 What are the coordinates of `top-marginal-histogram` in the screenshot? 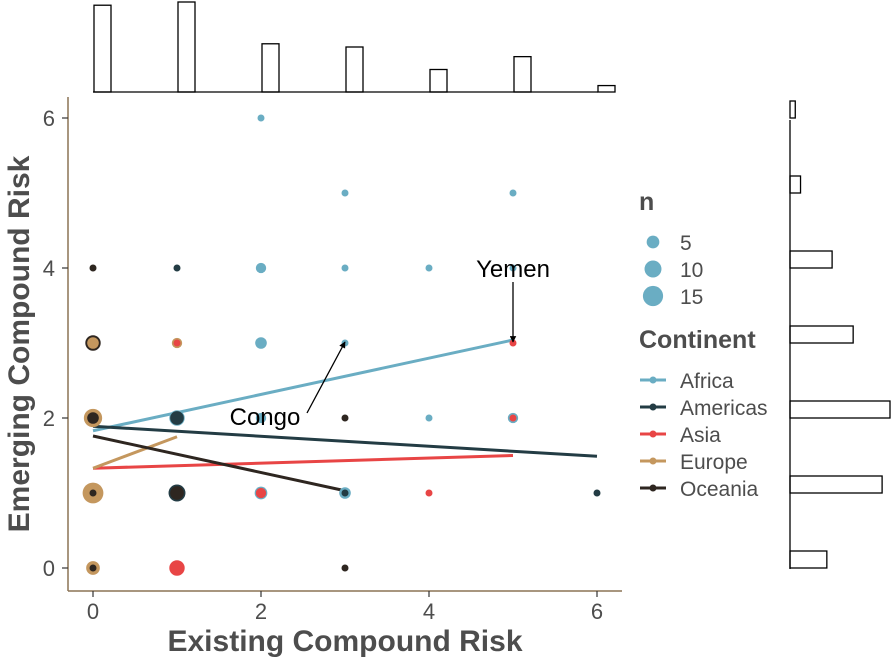 It's located at (354, 47).